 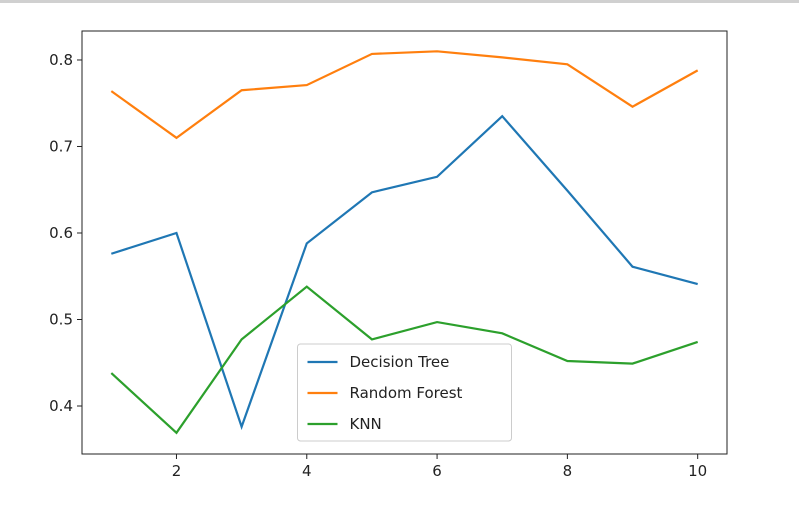 What do you see at coordinates (437, 471) in the screenshot?
I see `x-tick-label: 6` at bounding box center [437, 471].